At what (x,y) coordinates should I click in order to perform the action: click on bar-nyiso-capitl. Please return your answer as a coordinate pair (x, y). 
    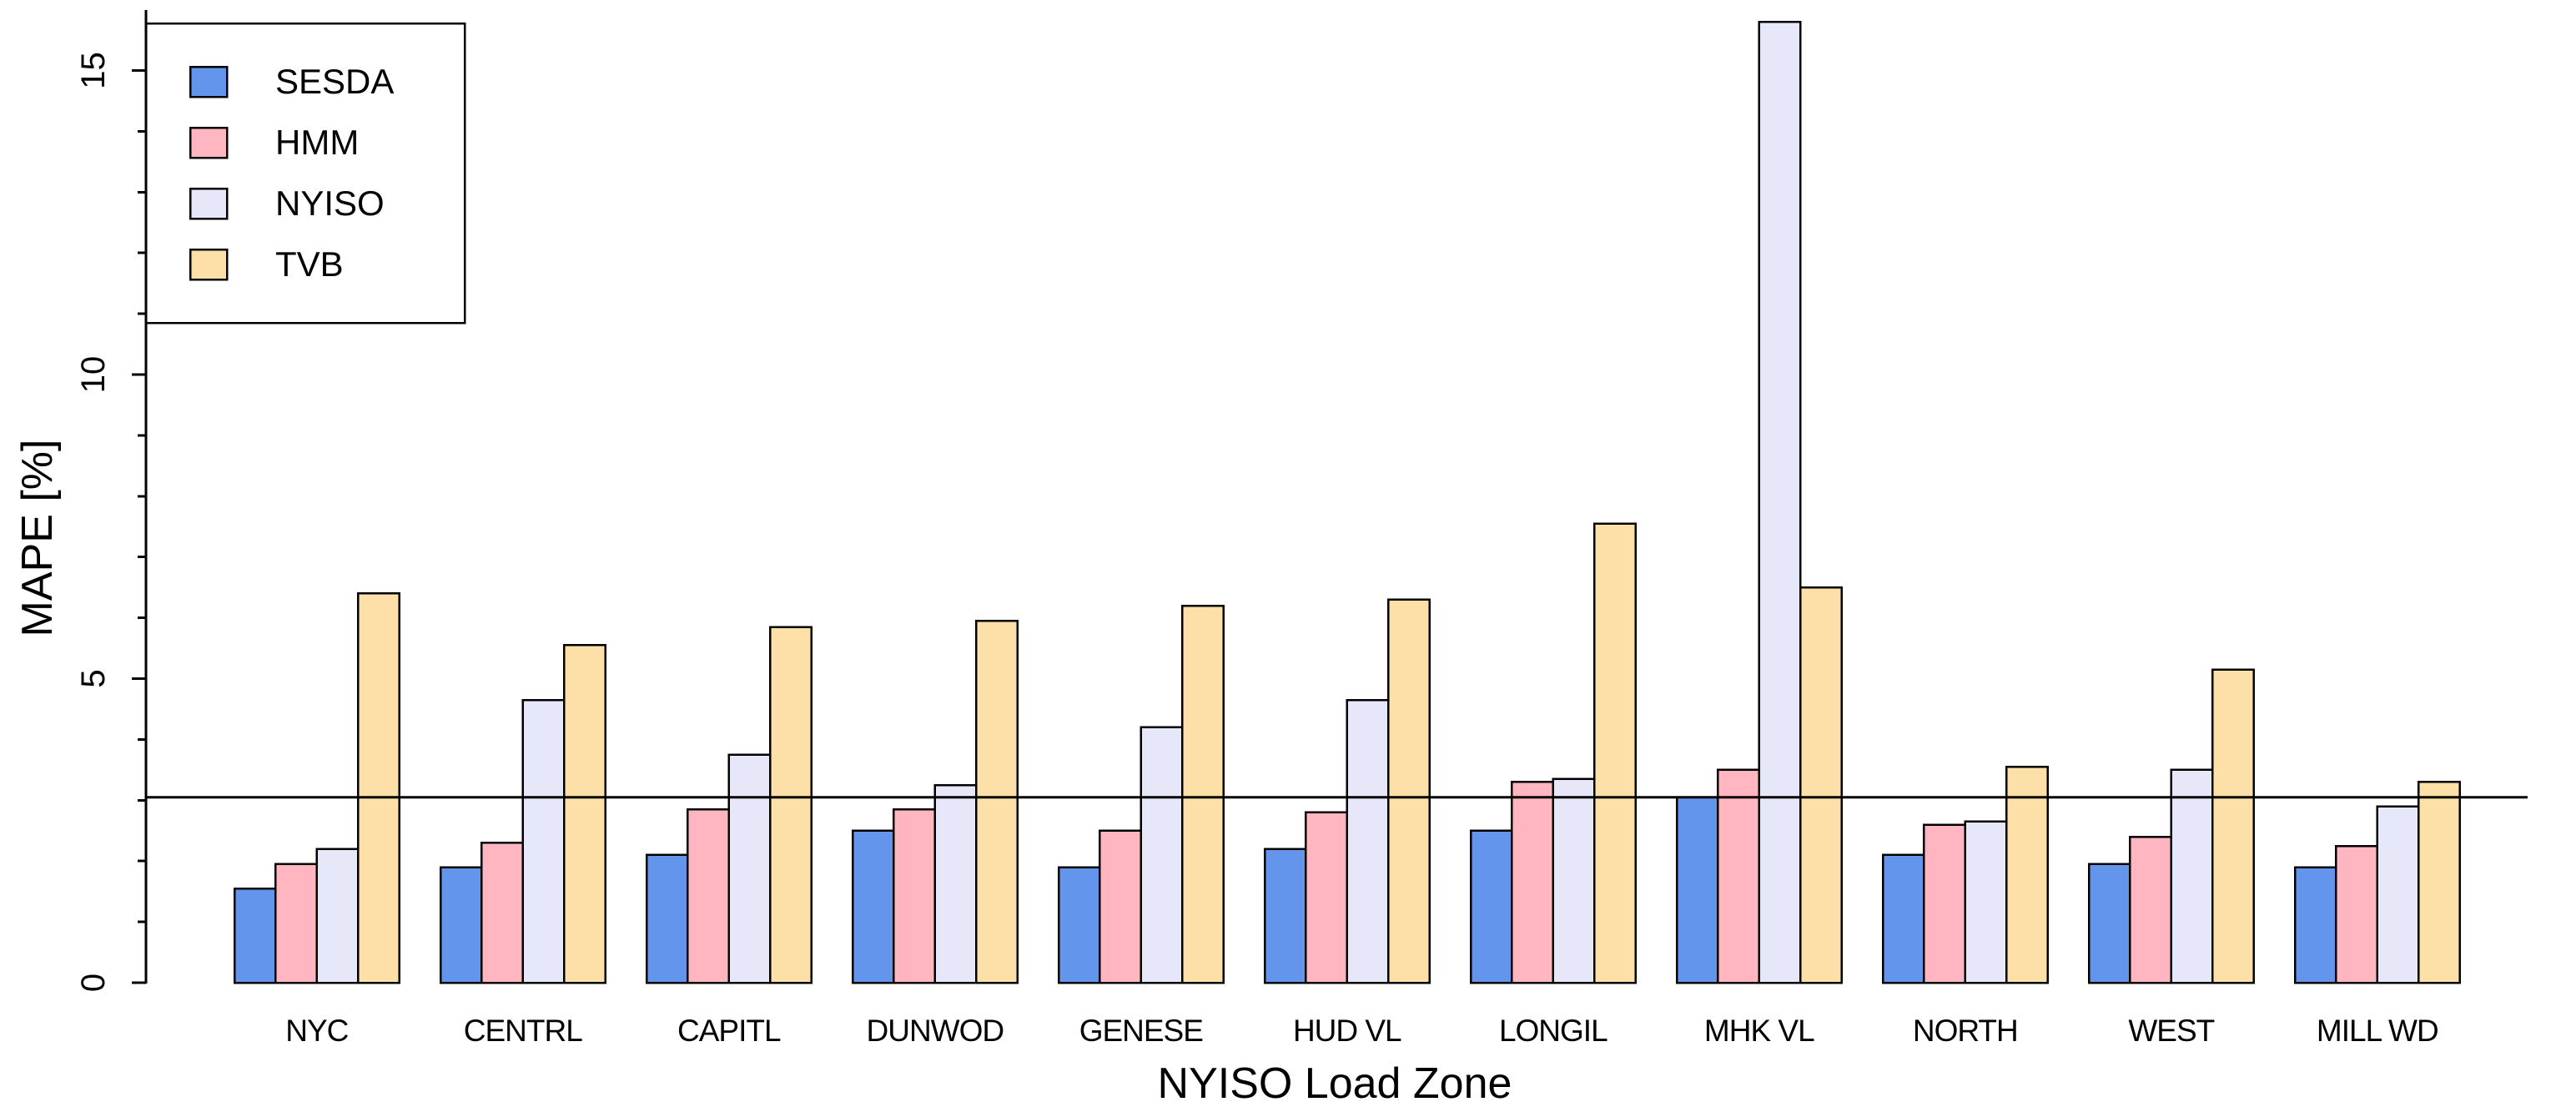
    Looking at the image, I should click on (749, 868).